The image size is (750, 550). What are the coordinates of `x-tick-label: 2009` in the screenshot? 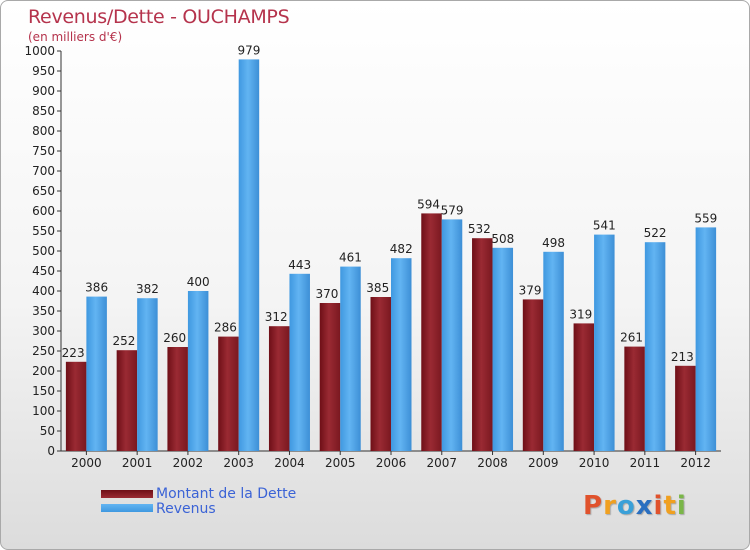 It's located at (543, 463).